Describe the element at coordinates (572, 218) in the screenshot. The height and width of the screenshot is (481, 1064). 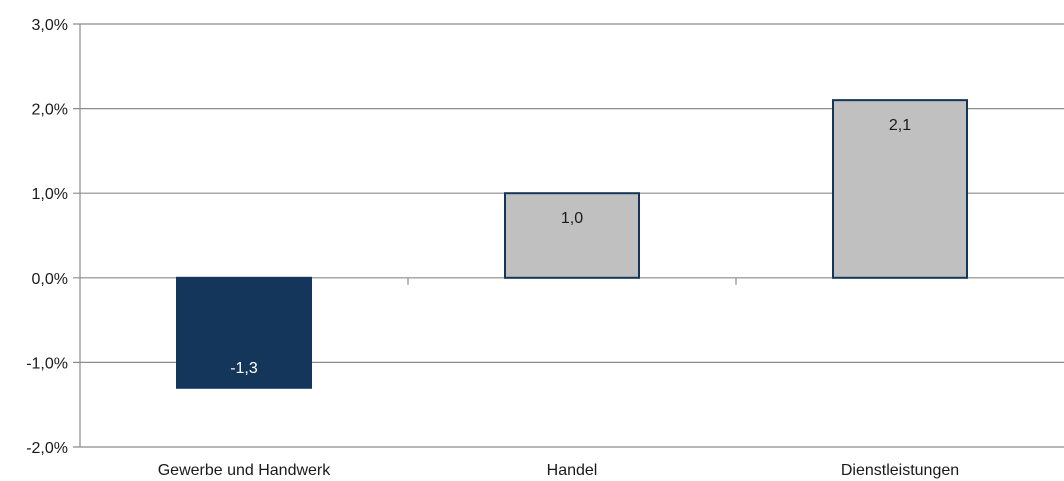
I see `data-label: 1,0` at that location.